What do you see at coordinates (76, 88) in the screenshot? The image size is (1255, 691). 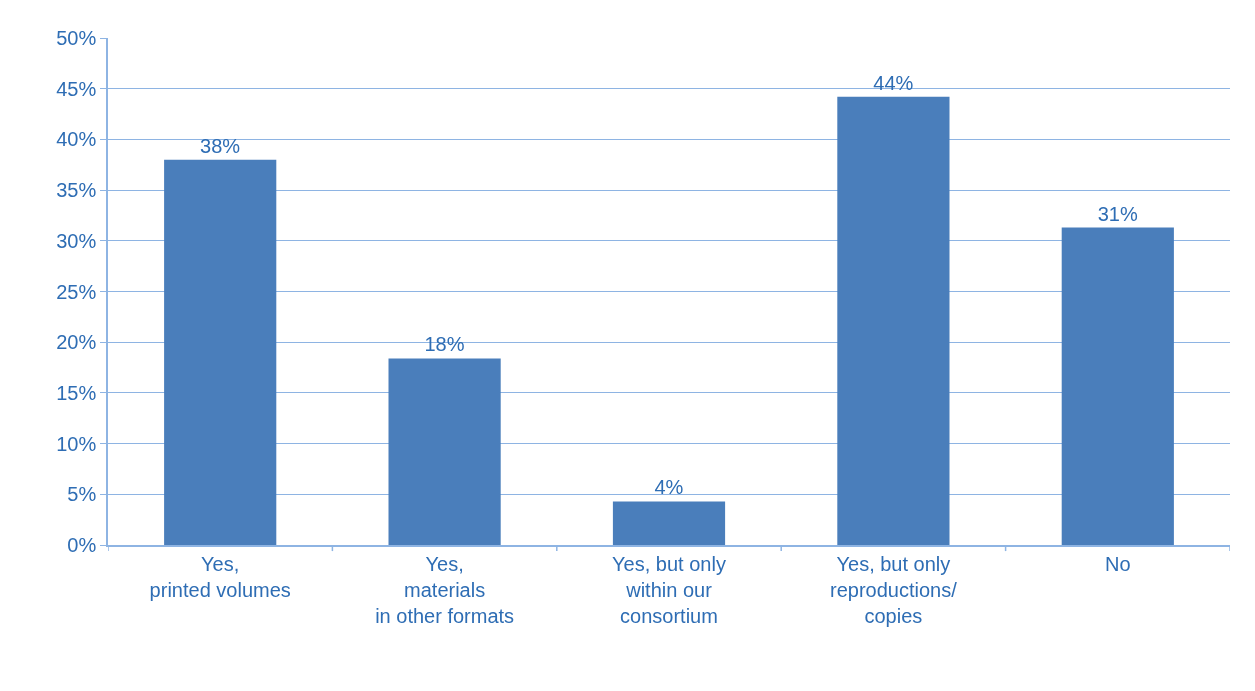 I see `y-tick-label: 45%` at bounding box center [76, 88].